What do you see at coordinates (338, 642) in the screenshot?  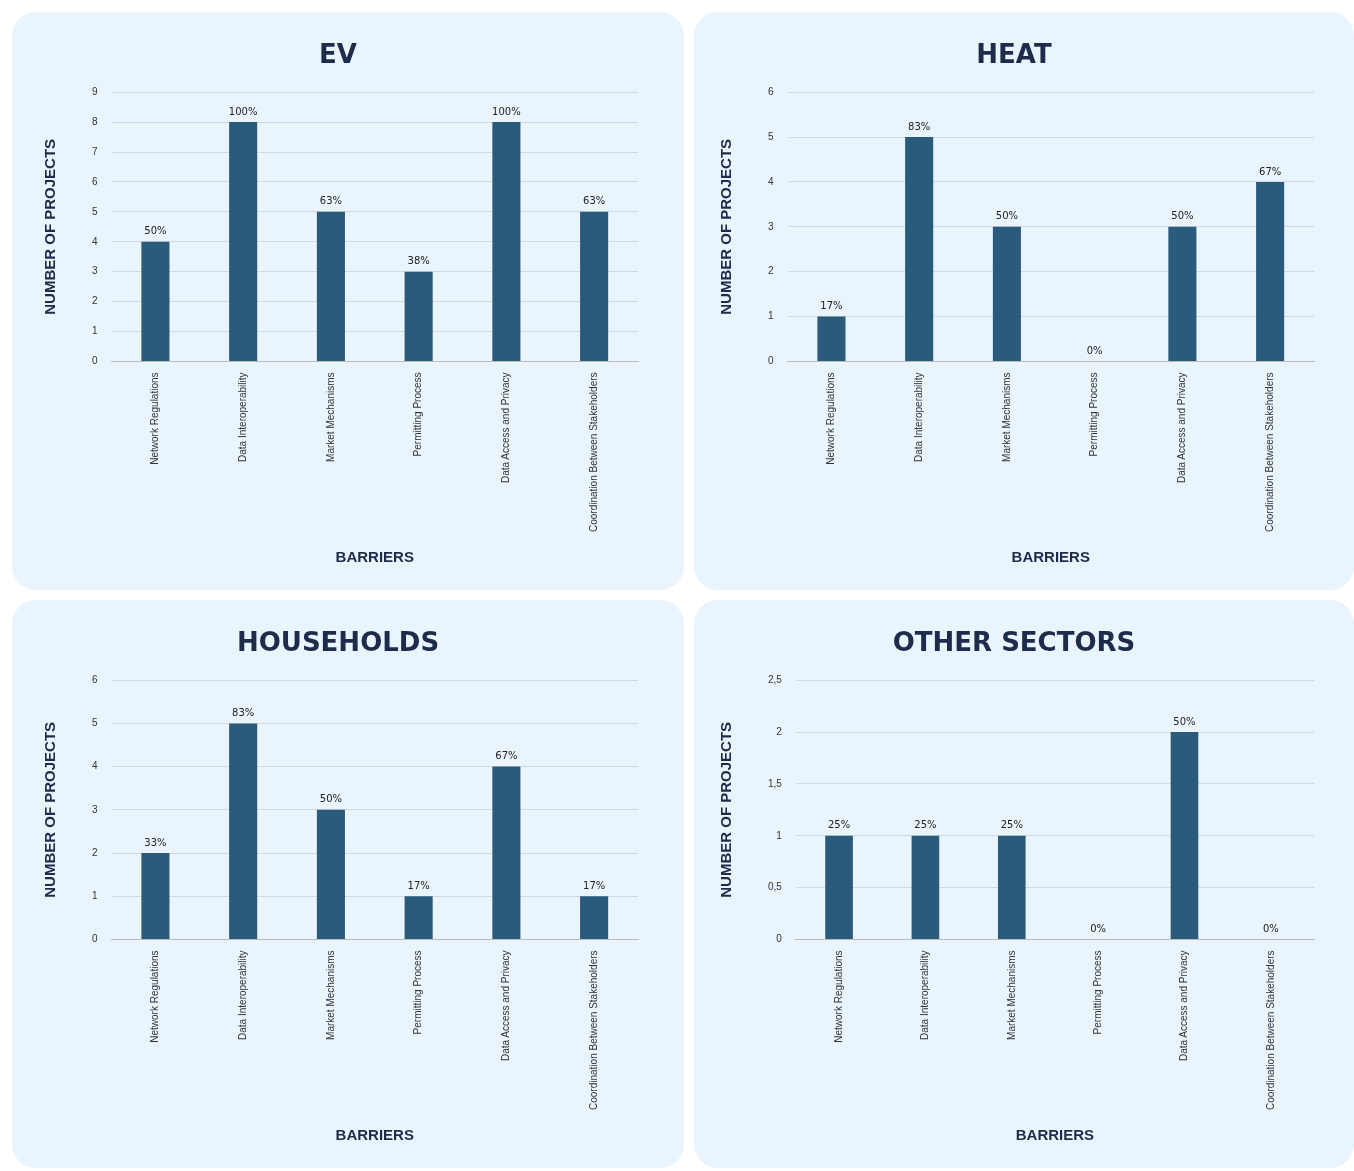 I see `chart-title: HOUSEHOLDS` at bounding box center [338, 642].